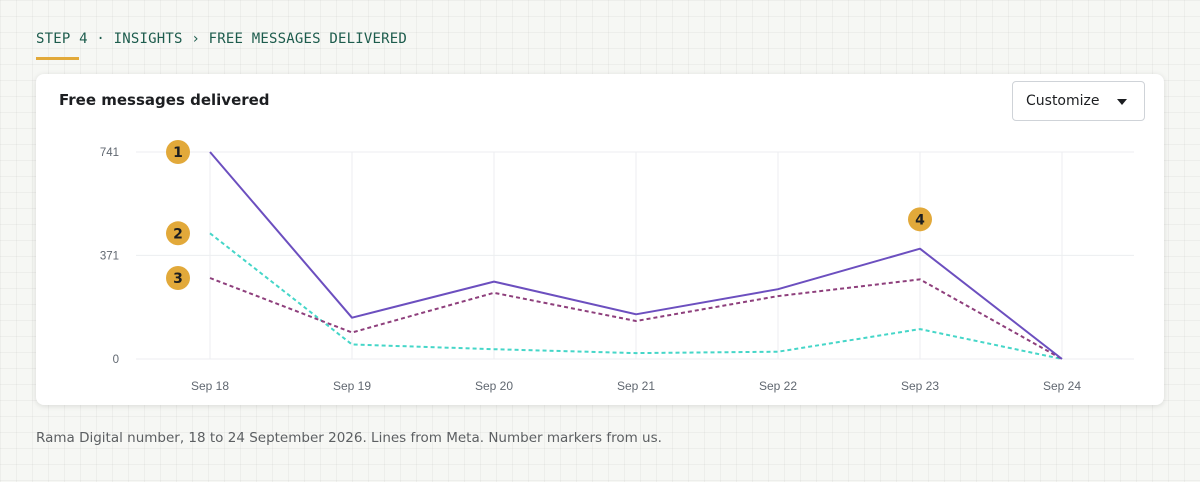 Image resolution: width=1200 pixels, height=482 pixels. I want to click on y-tick-label: 0, so click(116, 360).